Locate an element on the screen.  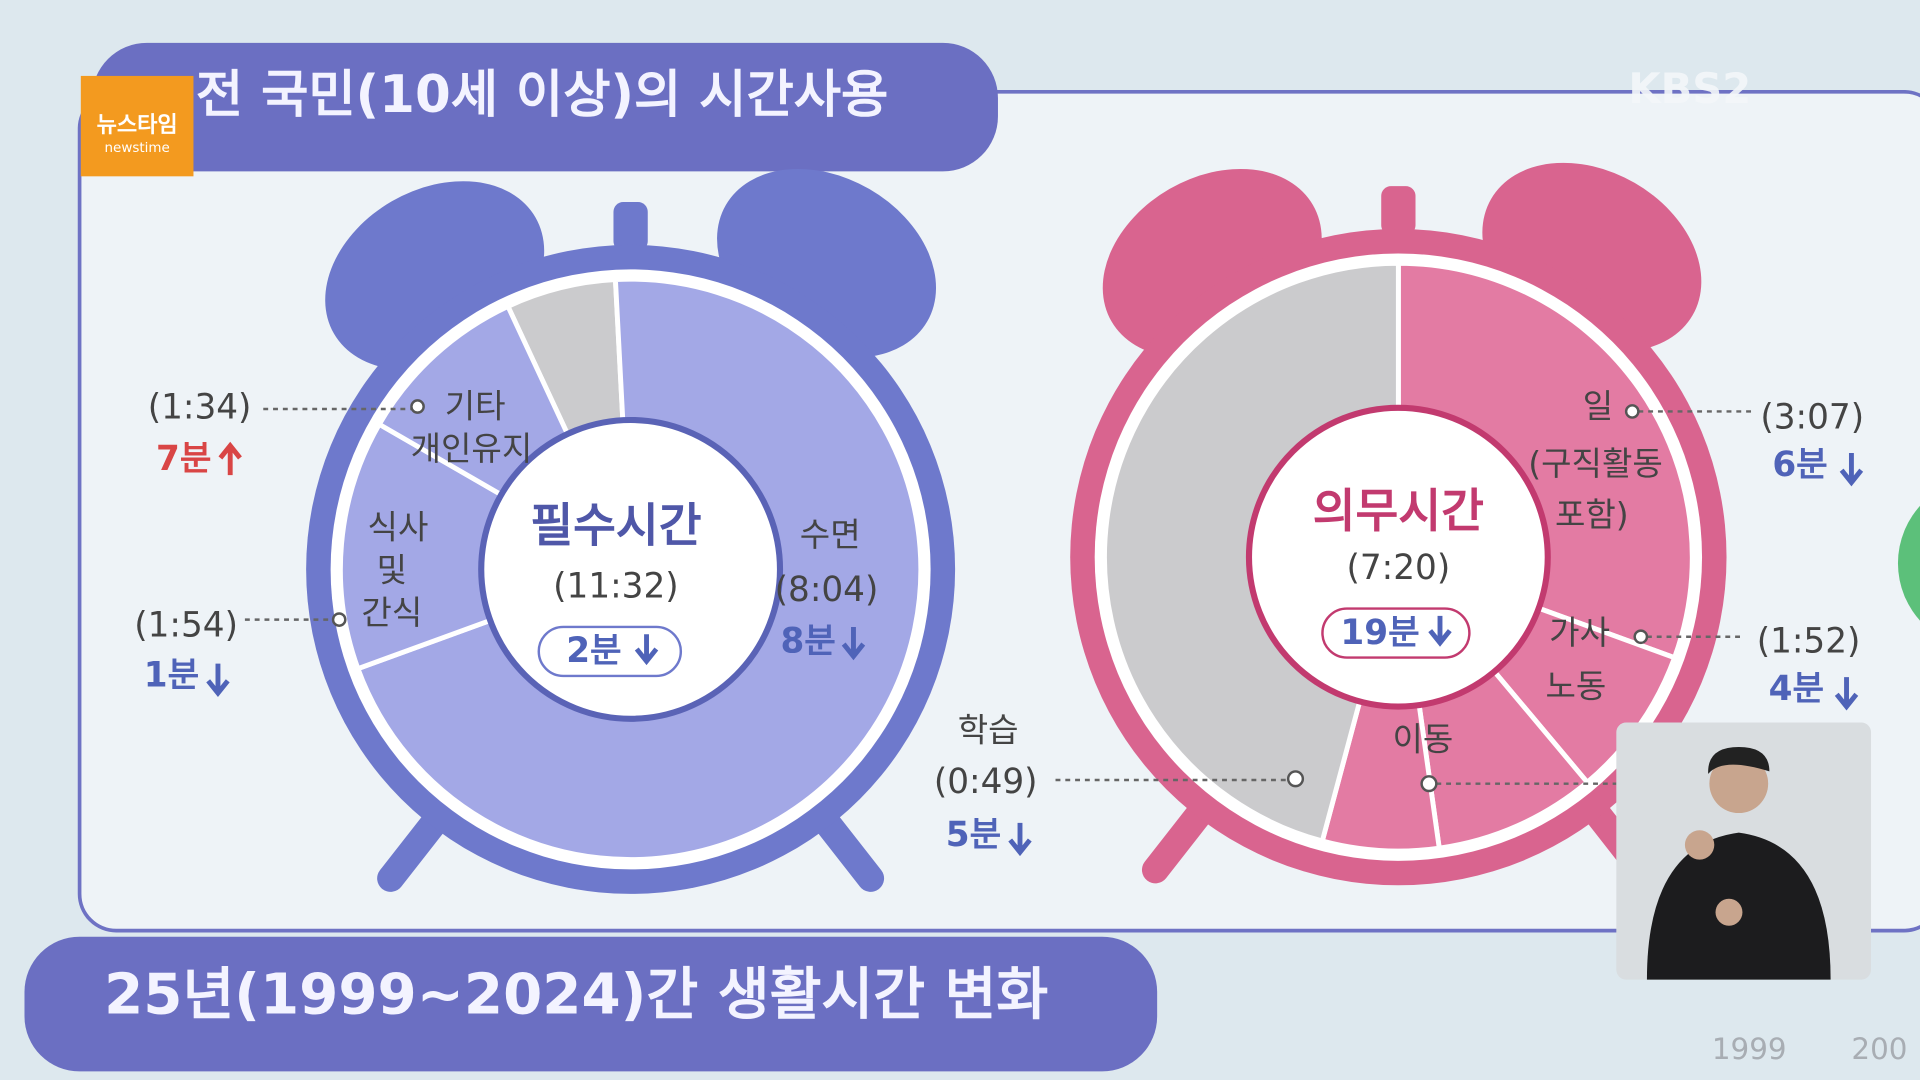
broadcaster-logo: KBS2 is located at coordinates (1689, 88).